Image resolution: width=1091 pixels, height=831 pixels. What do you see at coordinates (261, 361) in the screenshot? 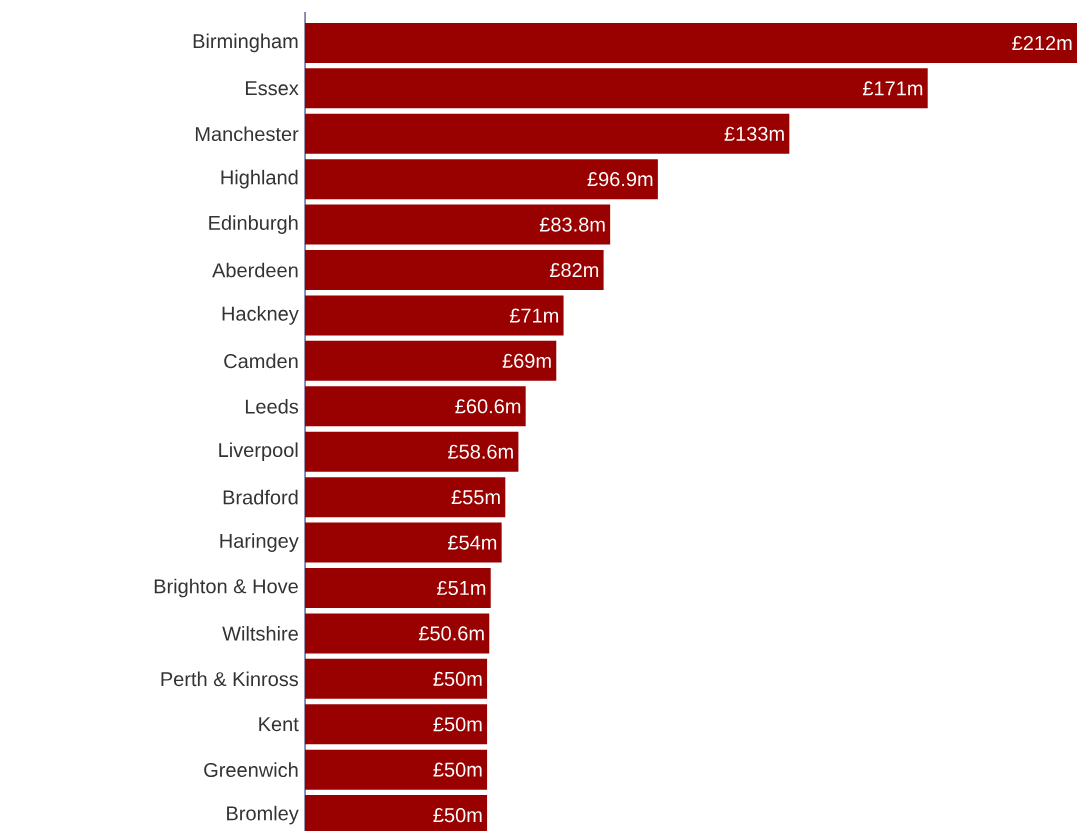
I see `y-tick-label: Camden` at bounding box center [261, 361].